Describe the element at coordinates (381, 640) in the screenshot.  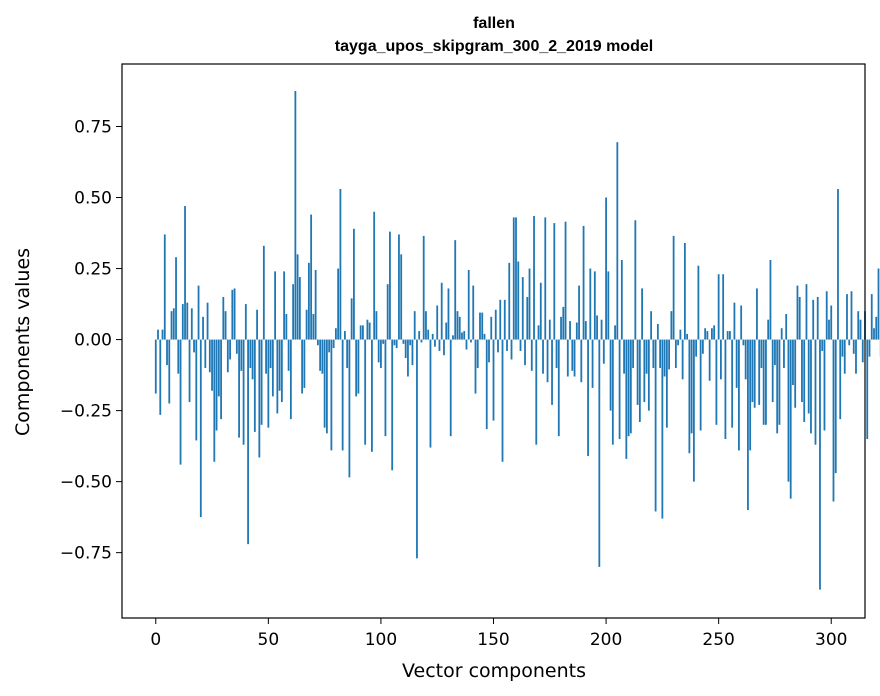
I see `x-tick-label: 100` at that location.